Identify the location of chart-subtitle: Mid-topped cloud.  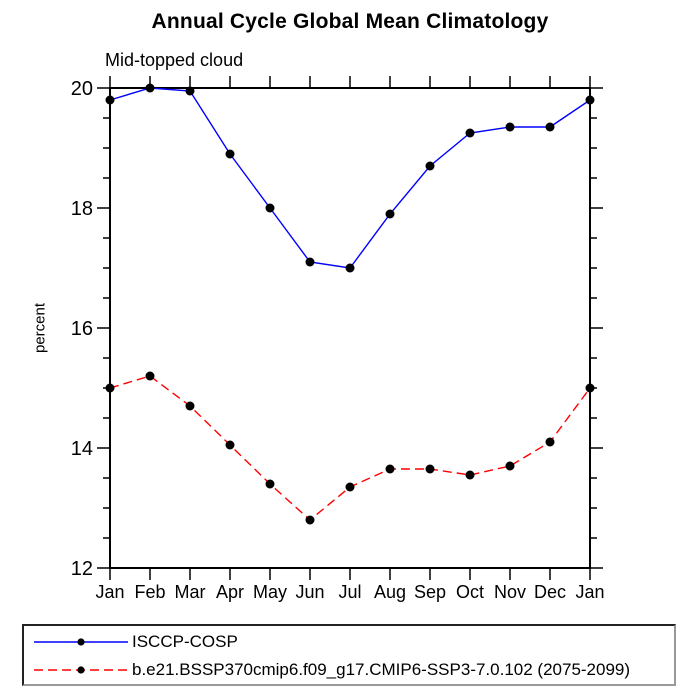
(174, 60).